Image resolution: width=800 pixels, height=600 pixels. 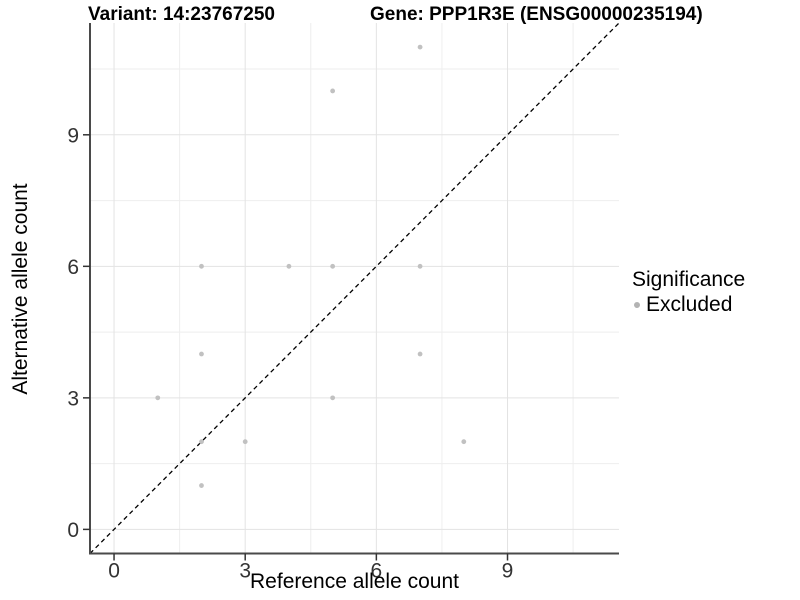 I want to click on x-axis-label: Reference allele count, so click(x=354, y=581).